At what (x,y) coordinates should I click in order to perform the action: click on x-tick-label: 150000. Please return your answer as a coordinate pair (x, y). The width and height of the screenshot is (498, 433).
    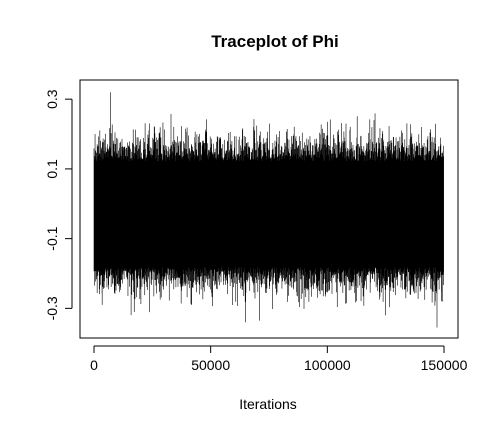
    Looking at the image, I should click on (444, 365).